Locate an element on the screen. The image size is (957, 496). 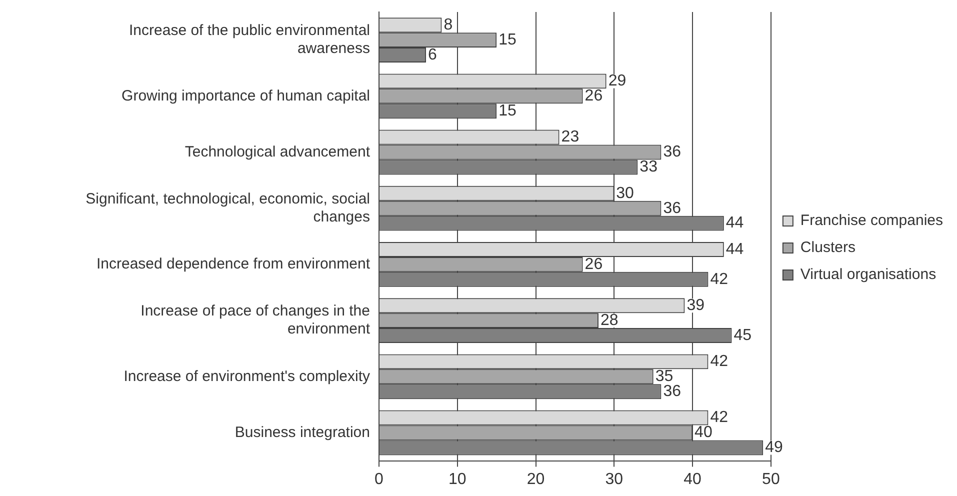
y-tick-label: Growing importance of human capital is located at coordinates (246, 95).